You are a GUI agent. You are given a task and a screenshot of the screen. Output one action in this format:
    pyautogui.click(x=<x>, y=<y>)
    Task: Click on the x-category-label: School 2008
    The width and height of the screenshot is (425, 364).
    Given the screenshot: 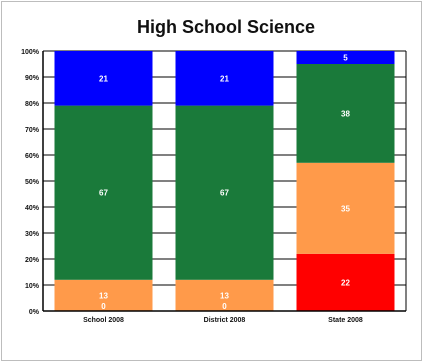 What is the action you would take?
    pyautogui.click(x=103, y=320)
    